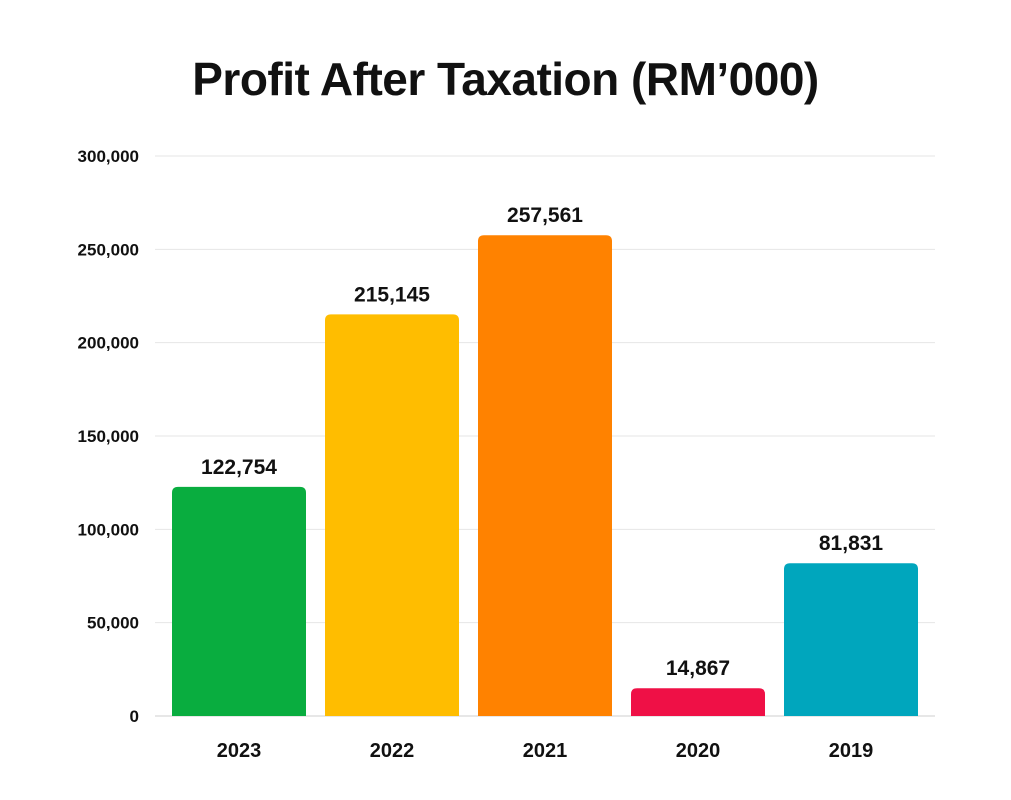 The width and height of the screenshot is (1011, 800). What do you see at coordinates (698, 668) in the screenshot?
I see `data-label-2020: 14,867` at bounding box center [698, 668].